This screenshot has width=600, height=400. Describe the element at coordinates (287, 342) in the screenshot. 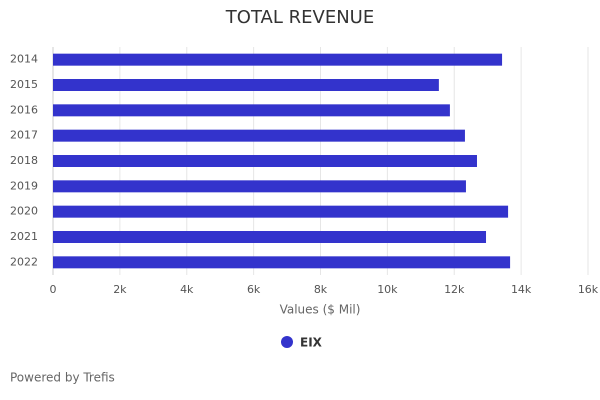

I see `legend-marker` at that location.